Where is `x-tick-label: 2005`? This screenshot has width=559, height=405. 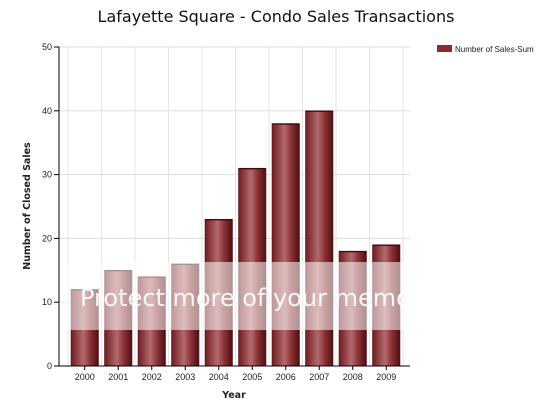
x-tick-label: 2005 is located at coordinates (252, 377).